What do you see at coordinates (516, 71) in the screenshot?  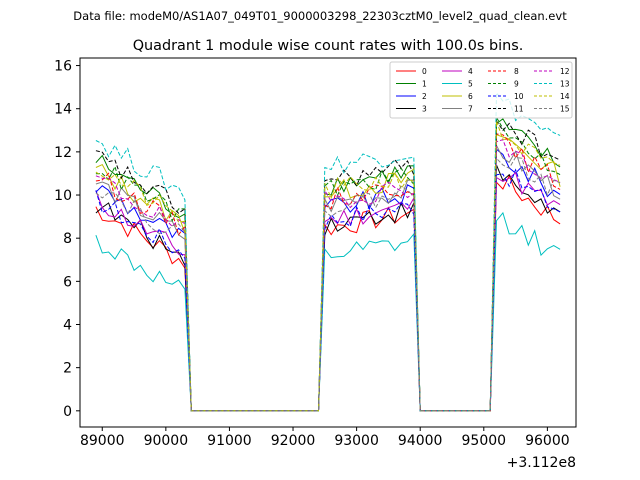 I see `legend-label-8: 8` at bounding box center [516, 71].